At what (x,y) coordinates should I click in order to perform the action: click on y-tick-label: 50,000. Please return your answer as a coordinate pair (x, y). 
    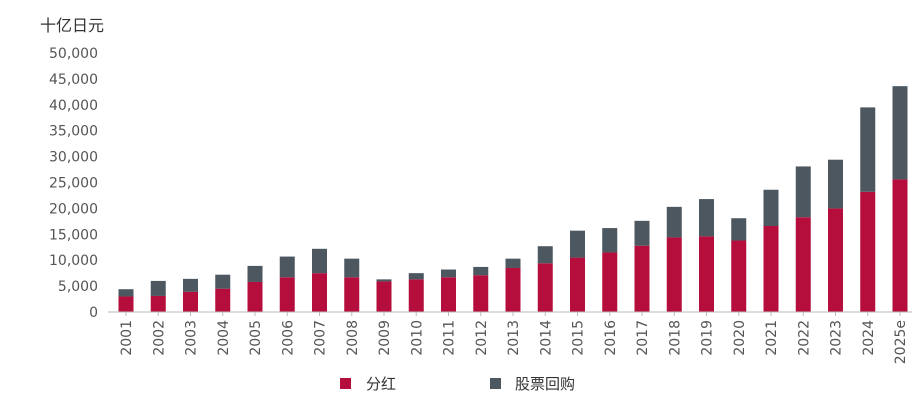
    Looking at the image, I should click on (73, 54).